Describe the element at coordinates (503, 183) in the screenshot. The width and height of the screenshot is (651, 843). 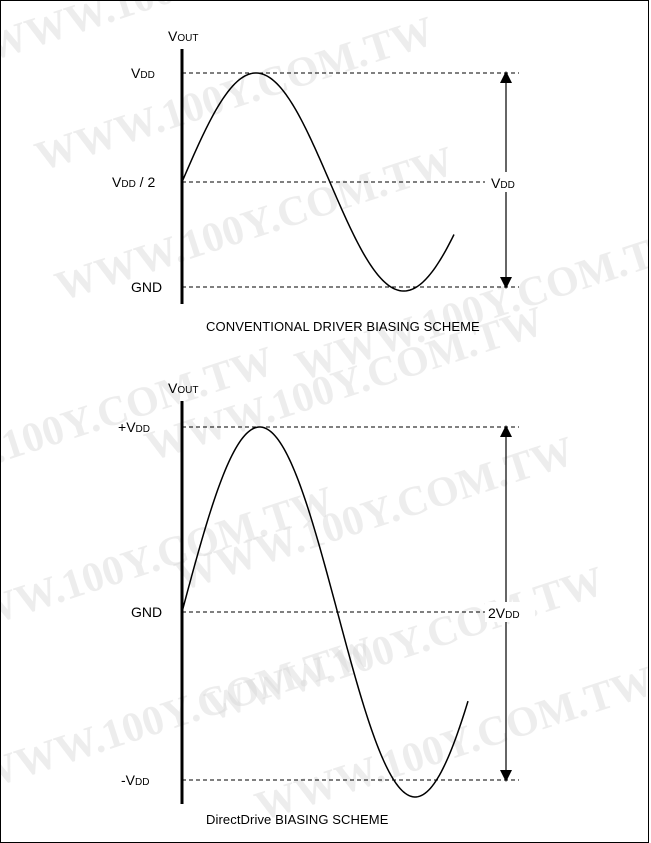
I see `top-span-label: VDD` at that location.